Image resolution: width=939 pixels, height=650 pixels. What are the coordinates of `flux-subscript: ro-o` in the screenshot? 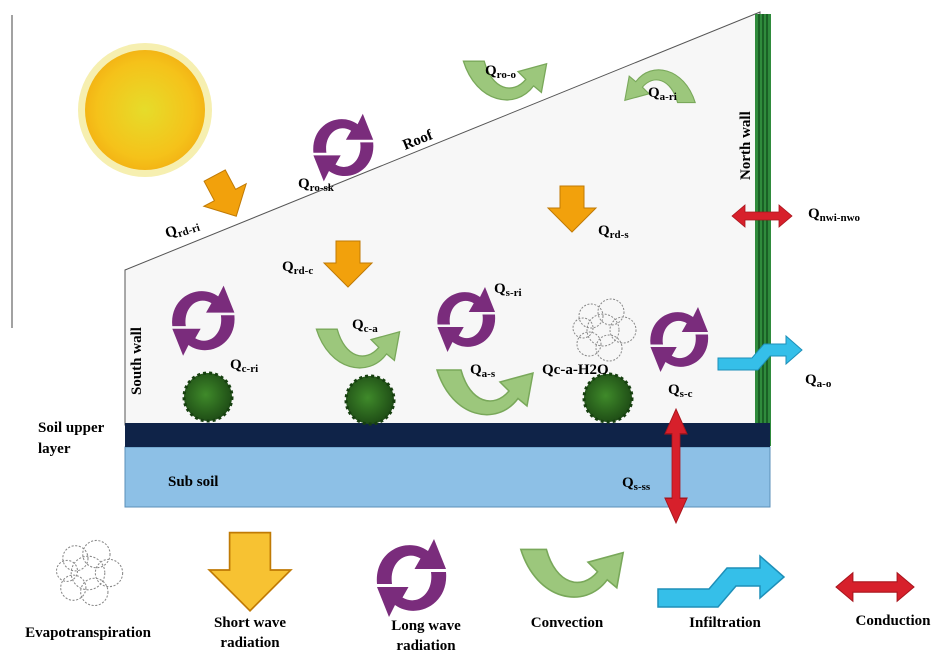 It's located at (507, 75).